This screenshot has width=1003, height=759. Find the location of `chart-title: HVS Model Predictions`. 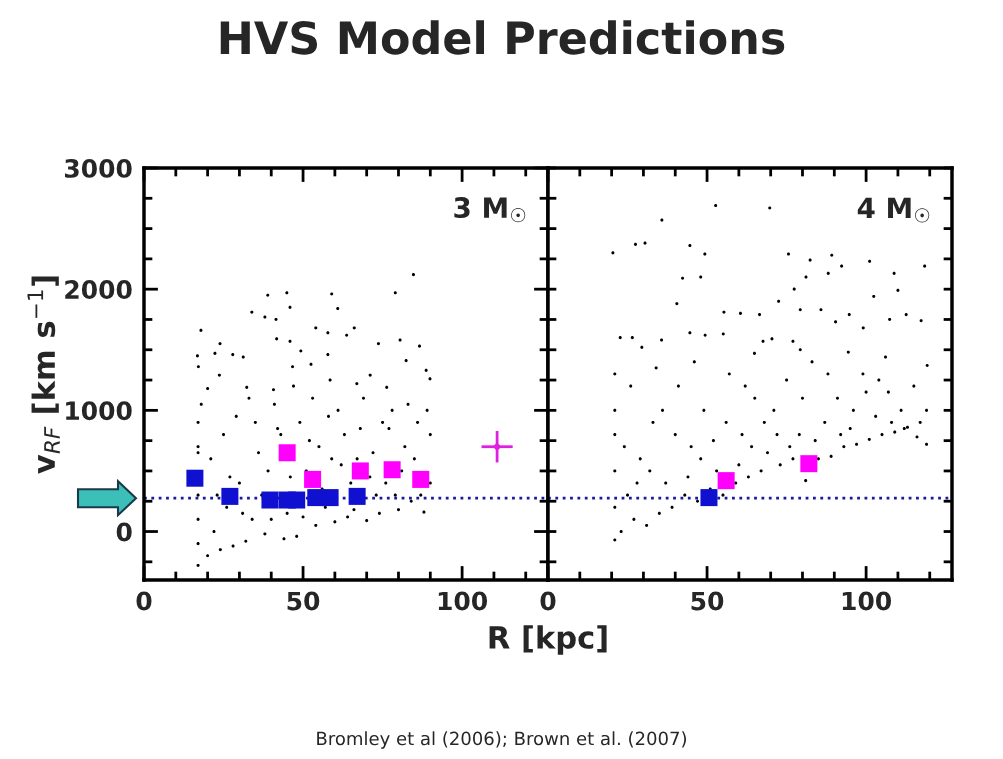

chart-title: HVS Model Predictions is located at coordinates (502, 37).